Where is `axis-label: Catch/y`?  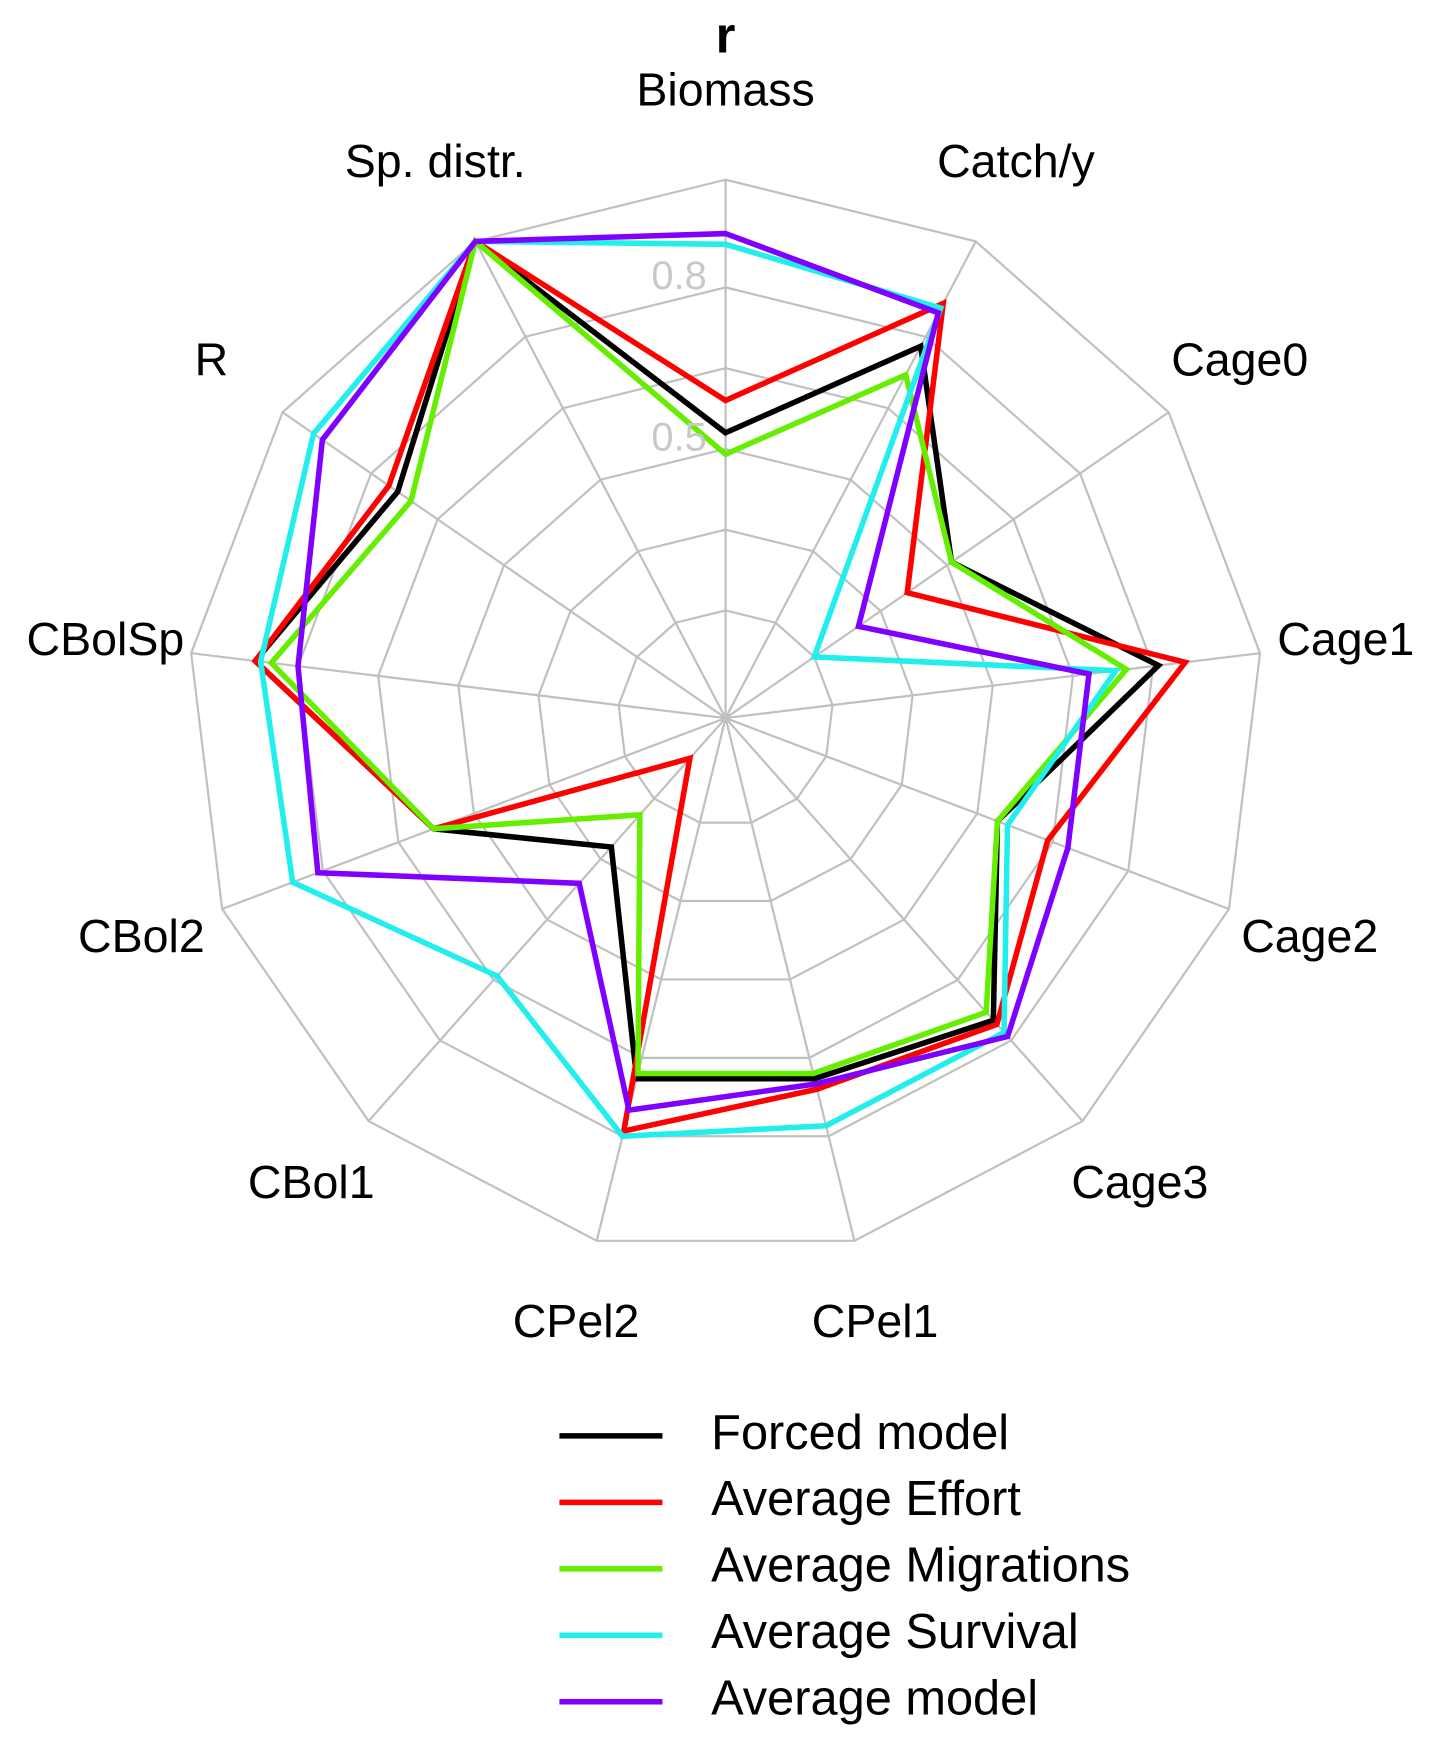
axis-label: Catch/y is located at coordinates (1016, 161).